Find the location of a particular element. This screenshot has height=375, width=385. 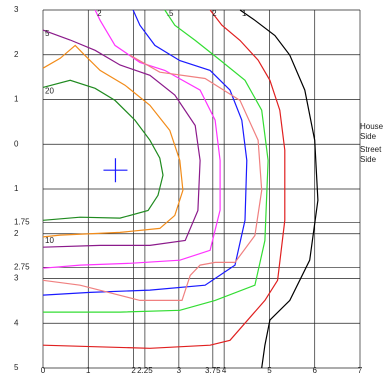

x-tick-label: 3.75 is located at coordinates (213, 370).